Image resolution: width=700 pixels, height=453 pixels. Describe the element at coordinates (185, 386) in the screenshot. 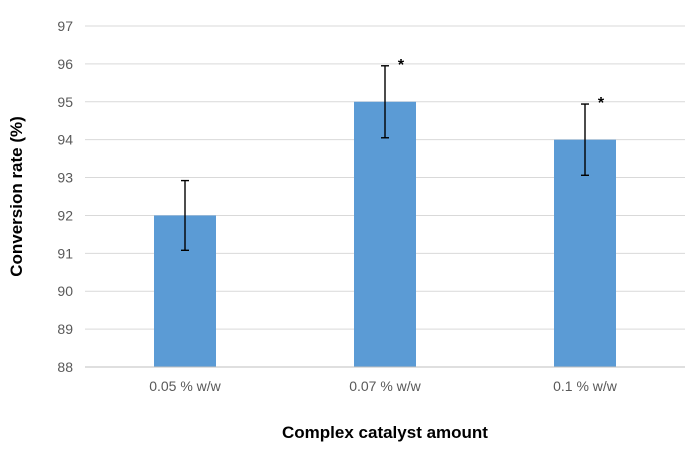

I see `x-tick-label: 0.05 % w/w` at that location.